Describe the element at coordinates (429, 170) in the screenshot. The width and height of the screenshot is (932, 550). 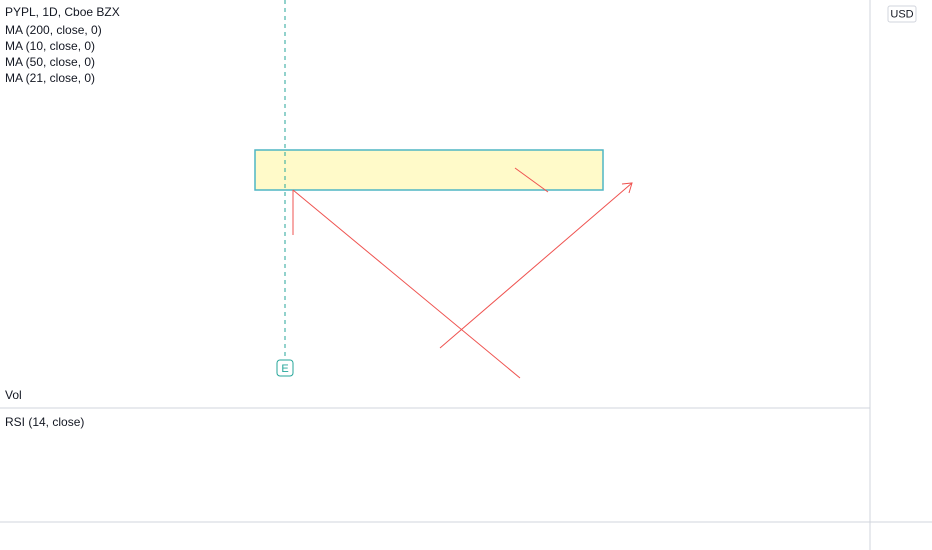
I see `zone-box` at that location.